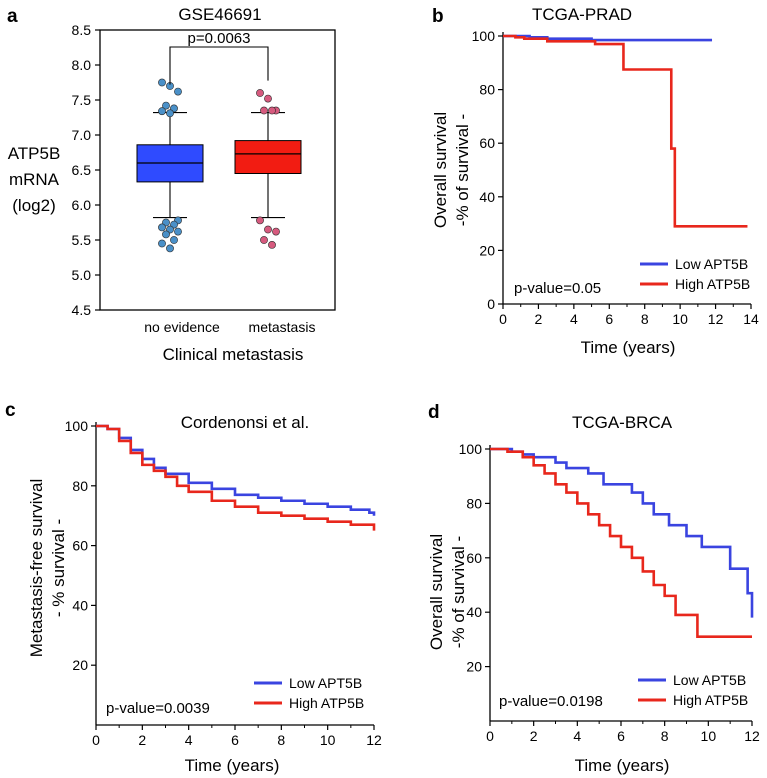  Describe the element at coordinates (487, 90) in the screenshot. I see `y-tick-label-b: 80` at that location.